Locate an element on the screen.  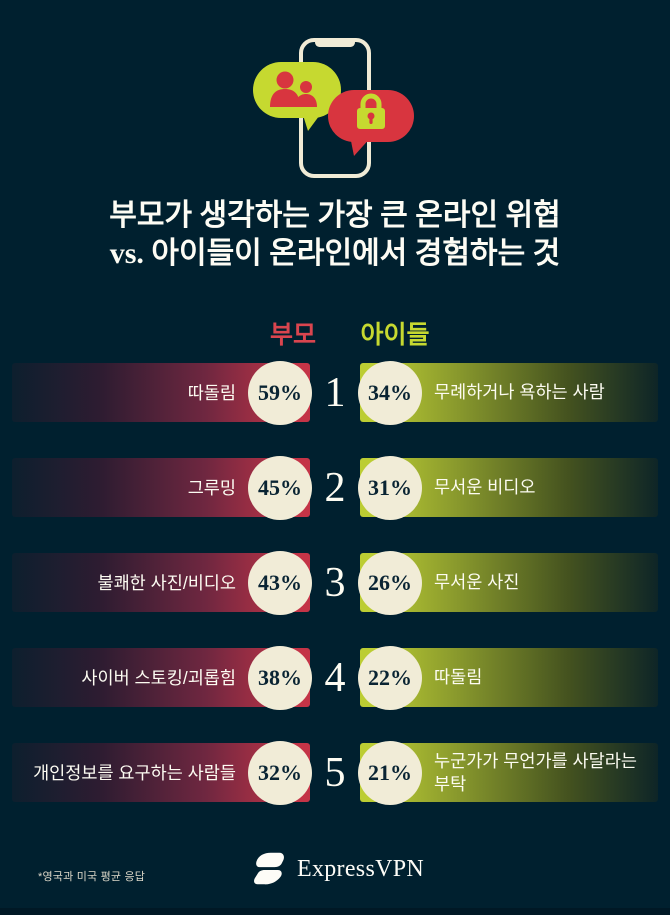
child-percentage-badge: 34% is located at coordinates (390, 393).